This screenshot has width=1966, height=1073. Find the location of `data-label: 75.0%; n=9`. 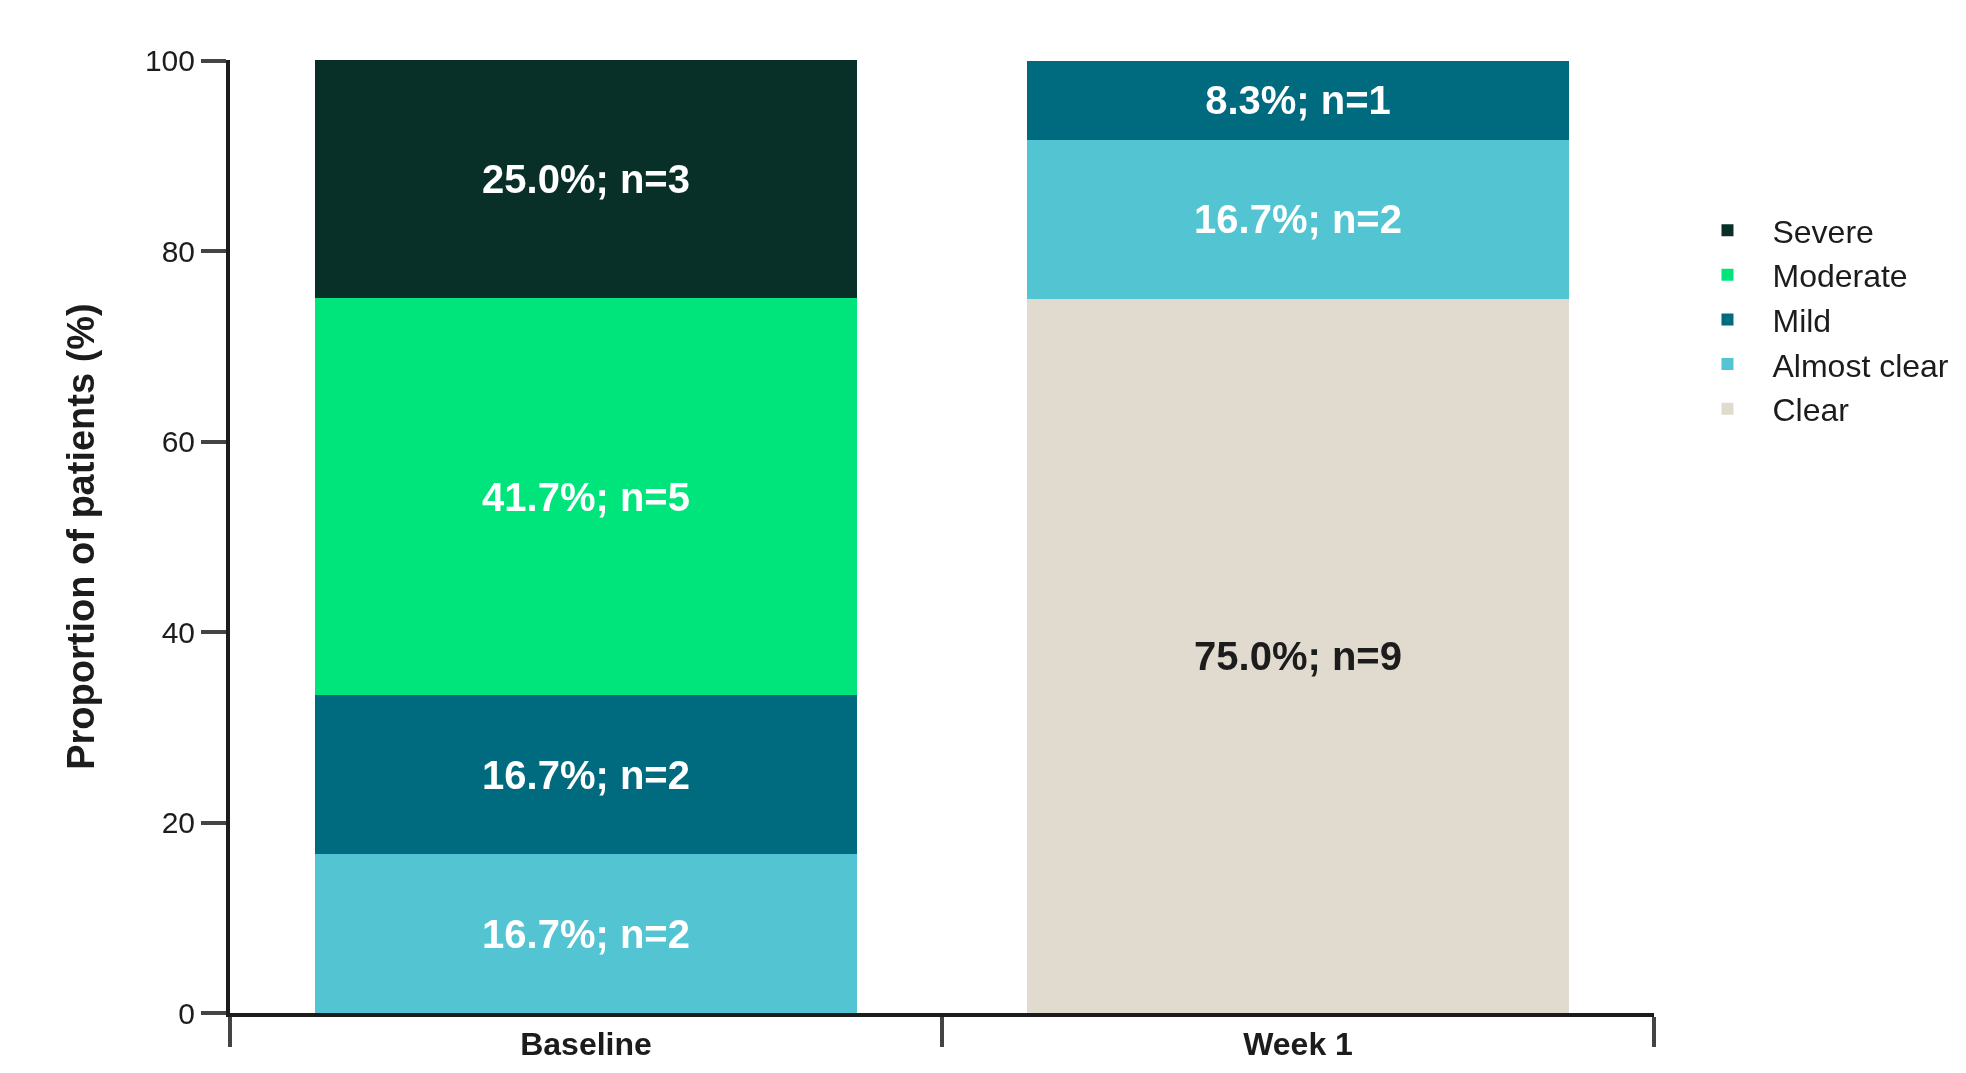

data-label: 75.0%; n=9 is located at coordinates (1298, 655).